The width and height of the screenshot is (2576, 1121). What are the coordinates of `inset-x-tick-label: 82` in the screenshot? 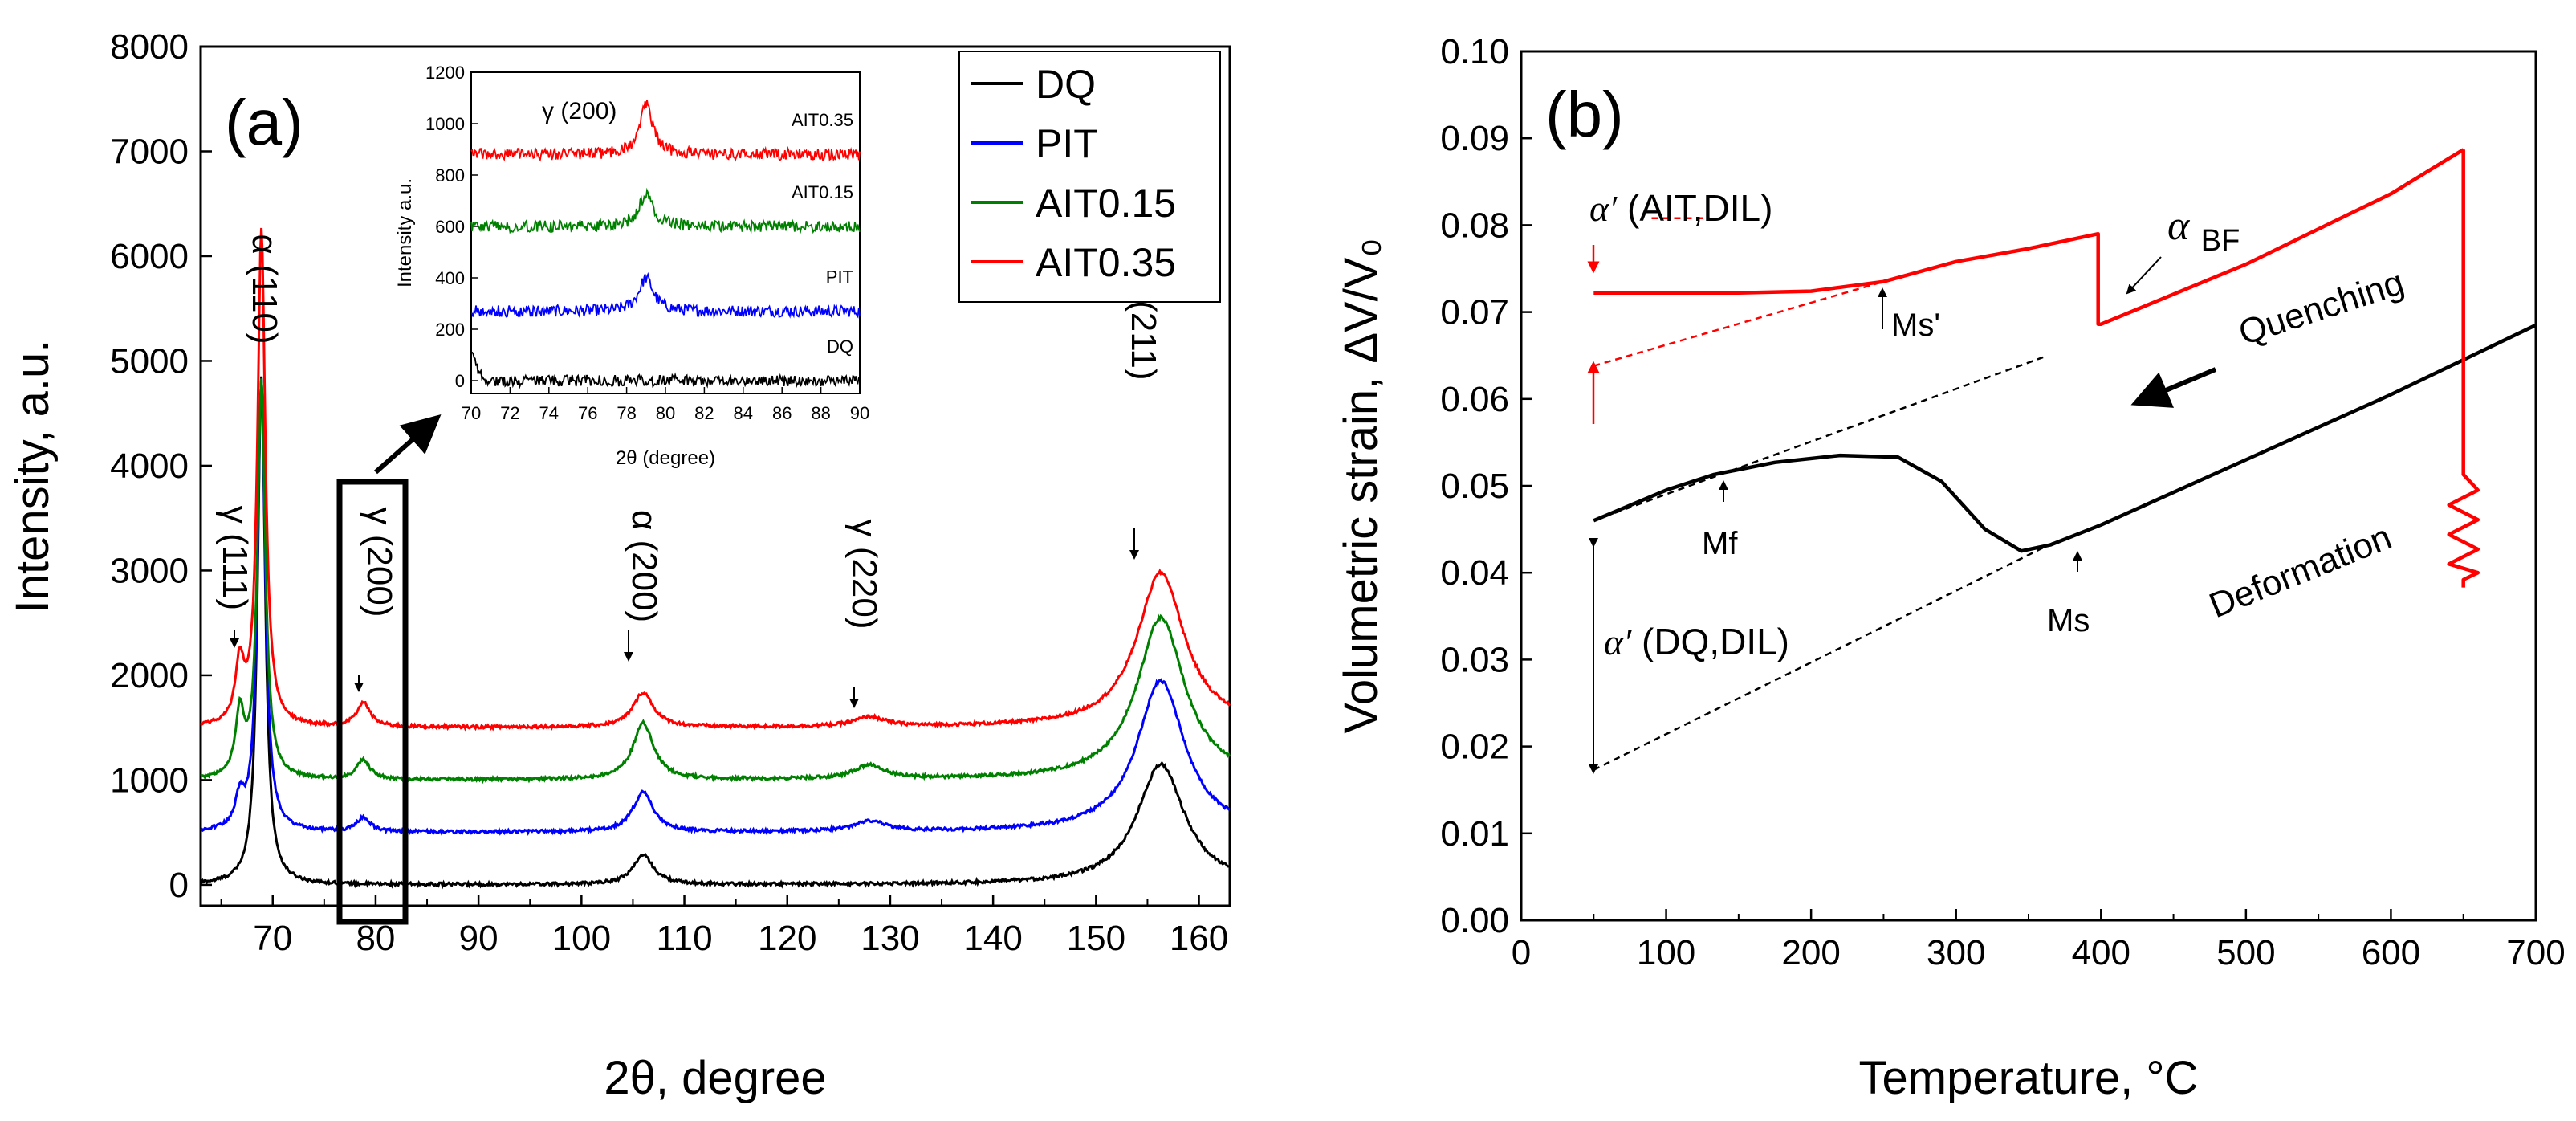 It's located at (704, 413).